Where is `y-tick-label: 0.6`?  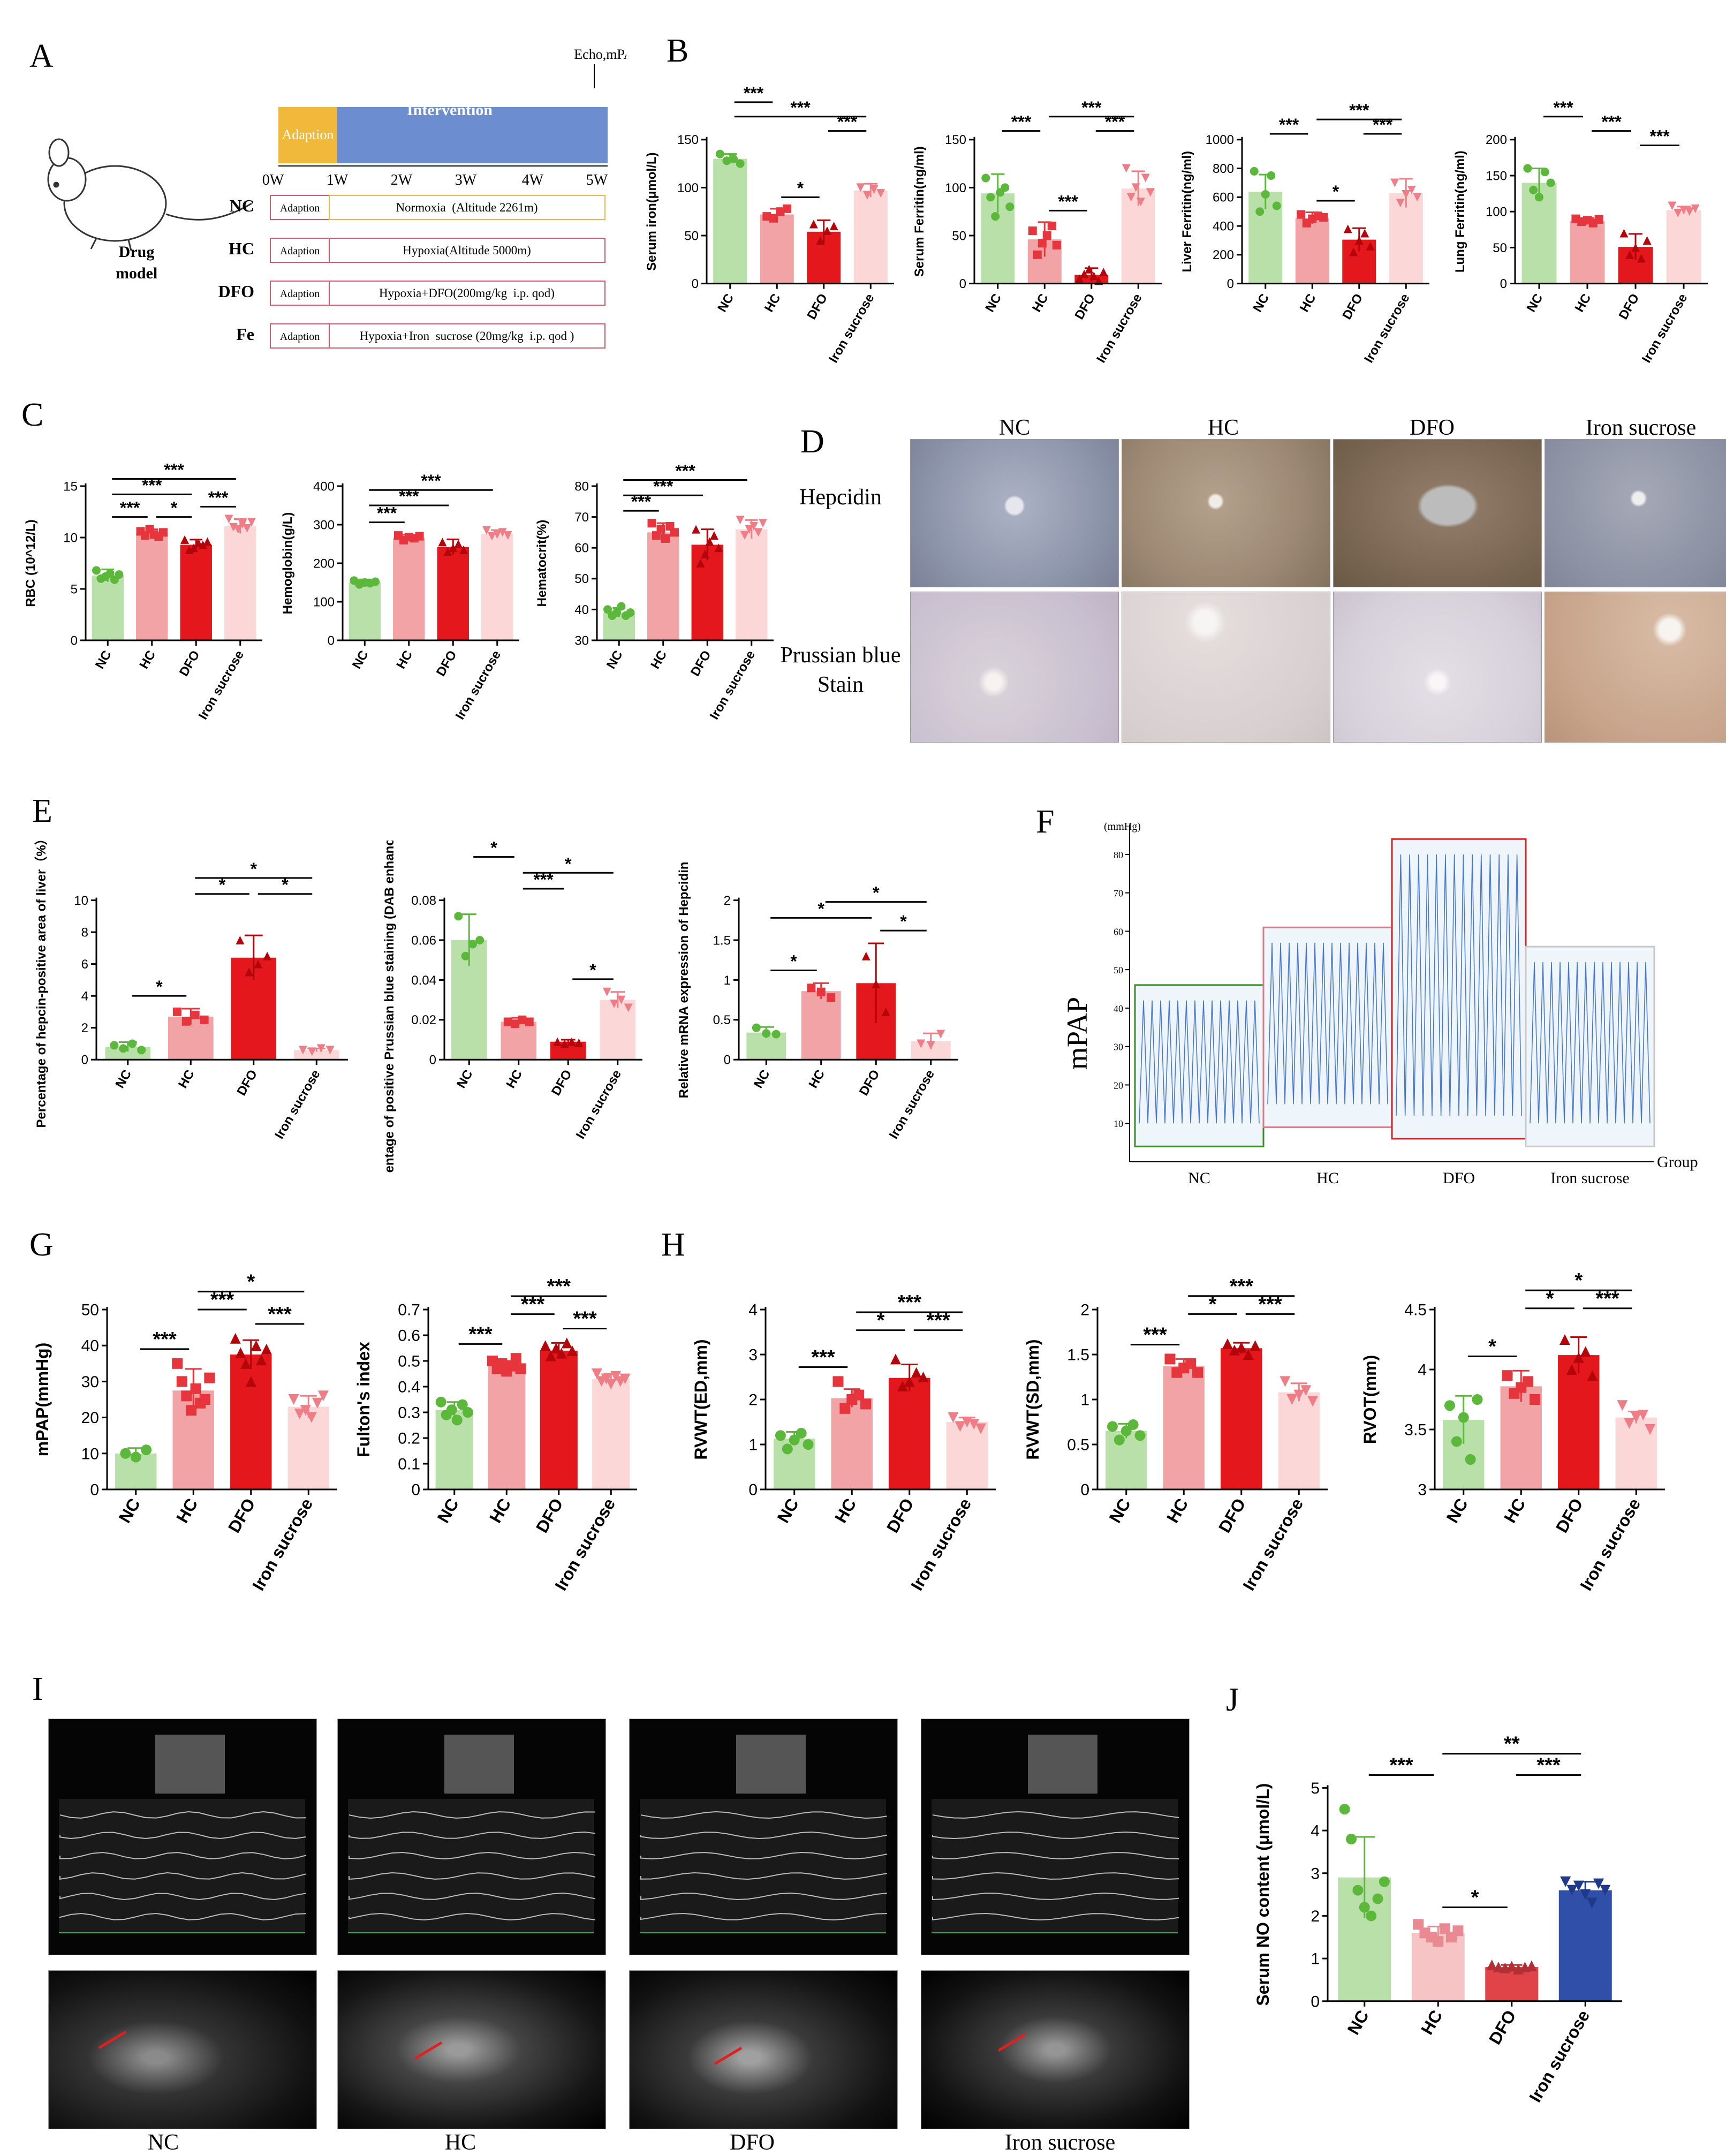 y-tick-label: 0.6 is located at coordinates (409, 1336).